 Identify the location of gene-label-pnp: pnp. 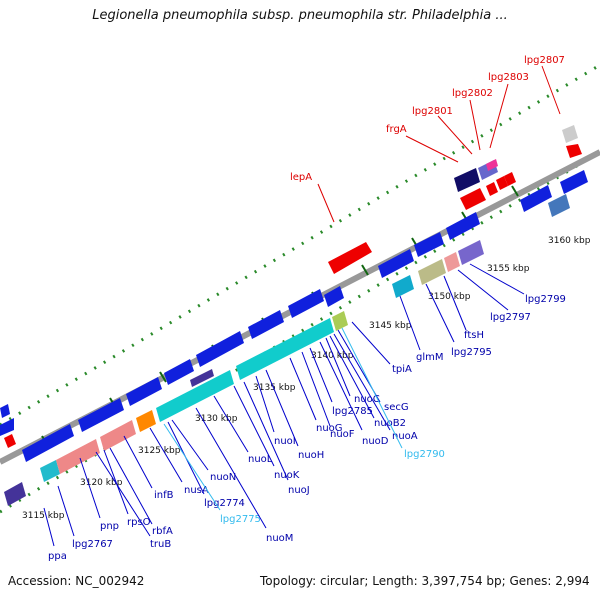
(109, 526).